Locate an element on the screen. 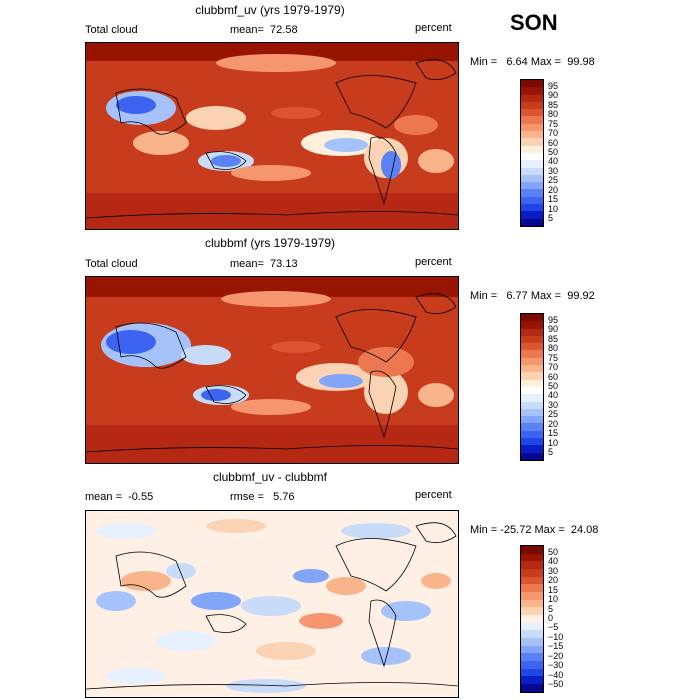  colorbar-tick-label: −5 is located at coordinates (553, 627).